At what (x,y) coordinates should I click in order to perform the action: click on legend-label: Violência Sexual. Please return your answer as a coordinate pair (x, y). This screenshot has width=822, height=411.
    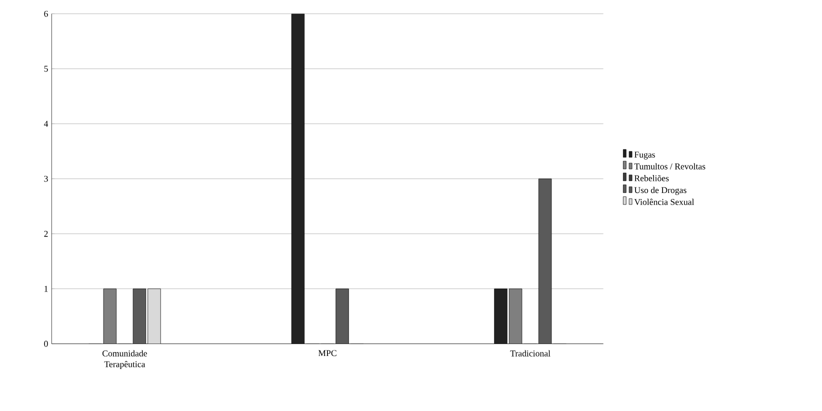
    Looking at the image, I should click on (664, 202).